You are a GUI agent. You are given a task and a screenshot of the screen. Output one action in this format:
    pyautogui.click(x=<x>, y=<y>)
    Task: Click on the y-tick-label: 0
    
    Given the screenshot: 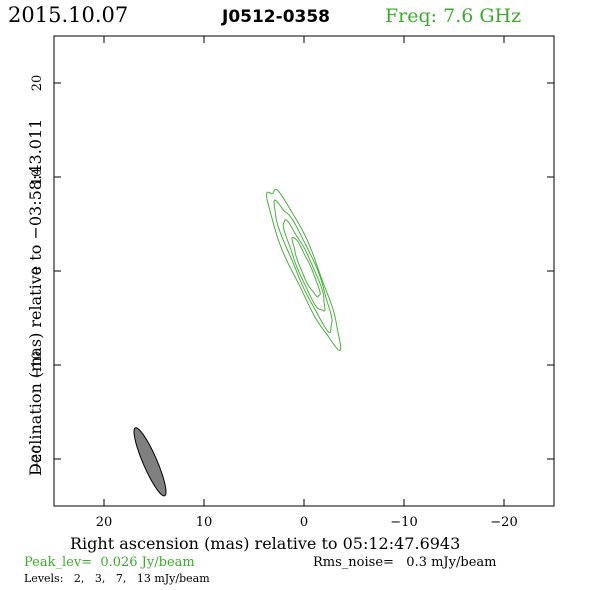 What is the action you would take?
    pyautogui.click(x=37, y=271)
    